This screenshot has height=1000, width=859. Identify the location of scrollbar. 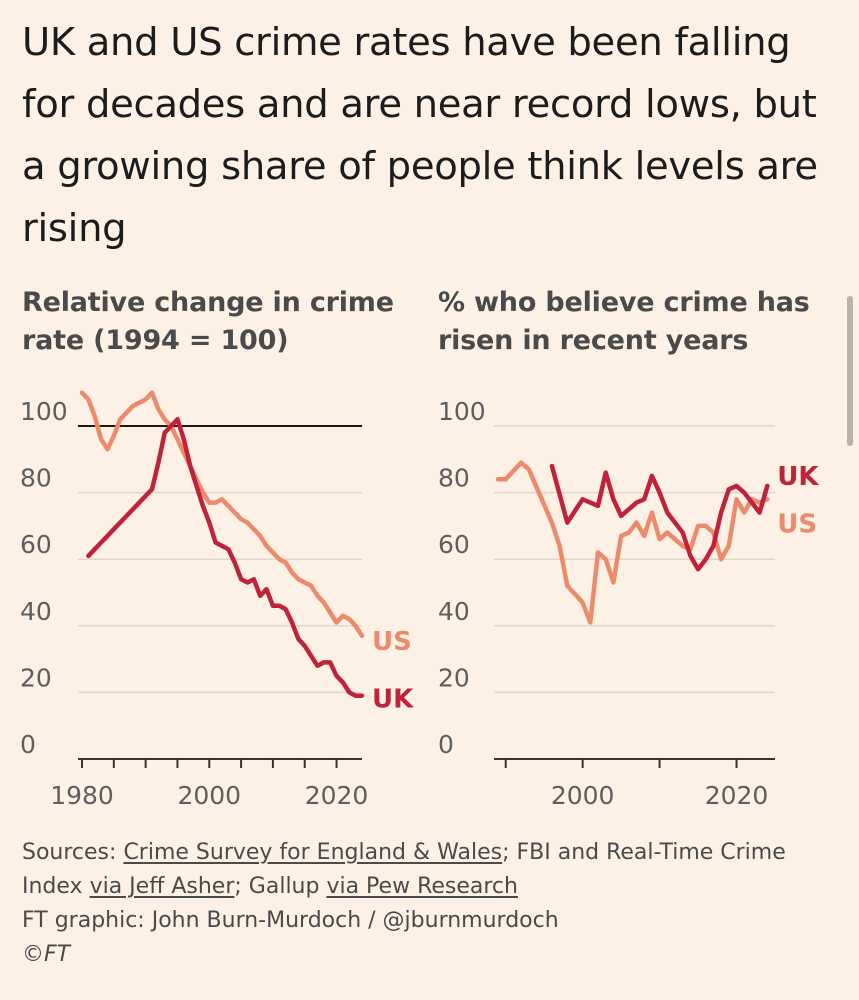
(850, 371).